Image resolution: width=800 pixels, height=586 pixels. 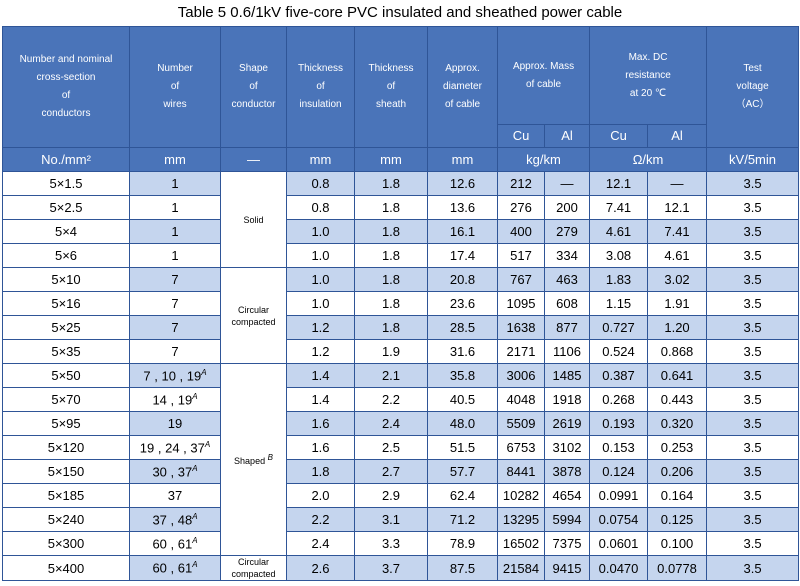 What do you see at coordinates (66, 327) in the screenshot?
I see `size-cell: 5×25` at bounding box center [66, 327].